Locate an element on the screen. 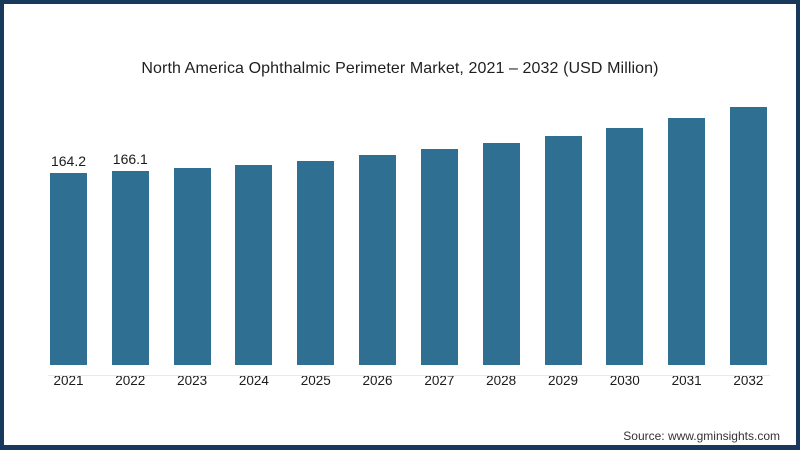 This screenshot has width=800, height=450. x-axis-tick-label: 2028 is located at coordinates (501, 380).